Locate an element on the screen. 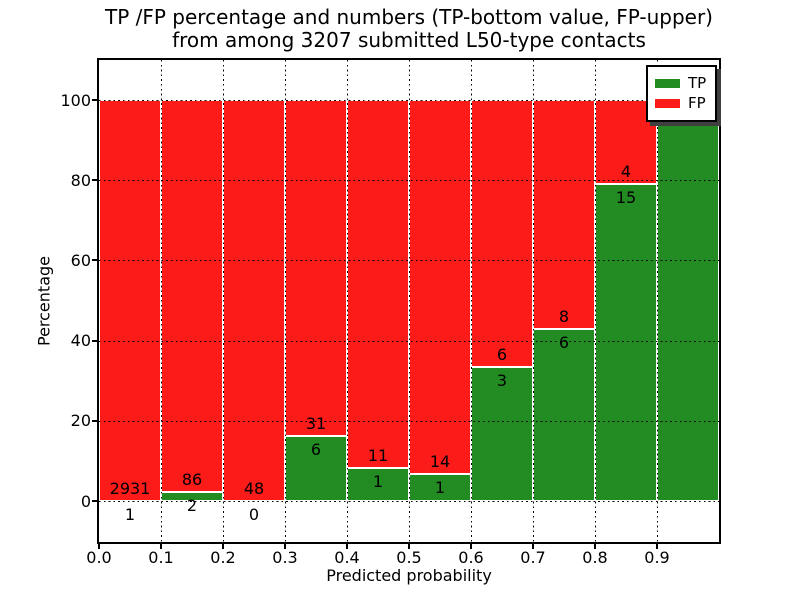 The image size is (800, 600). fp-count-label: 86 is located at coordinates (192, 479).